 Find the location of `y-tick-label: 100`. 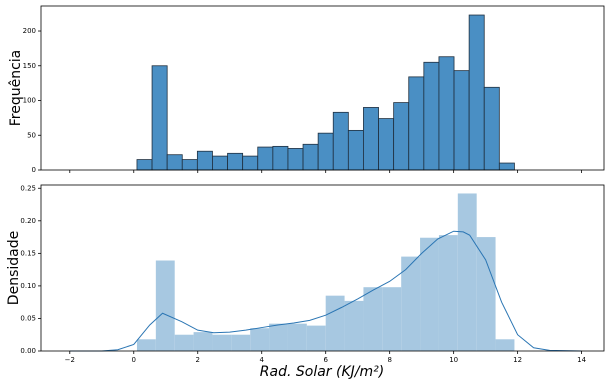

y-tick-label: 100 is located at coordinates (29, 101).